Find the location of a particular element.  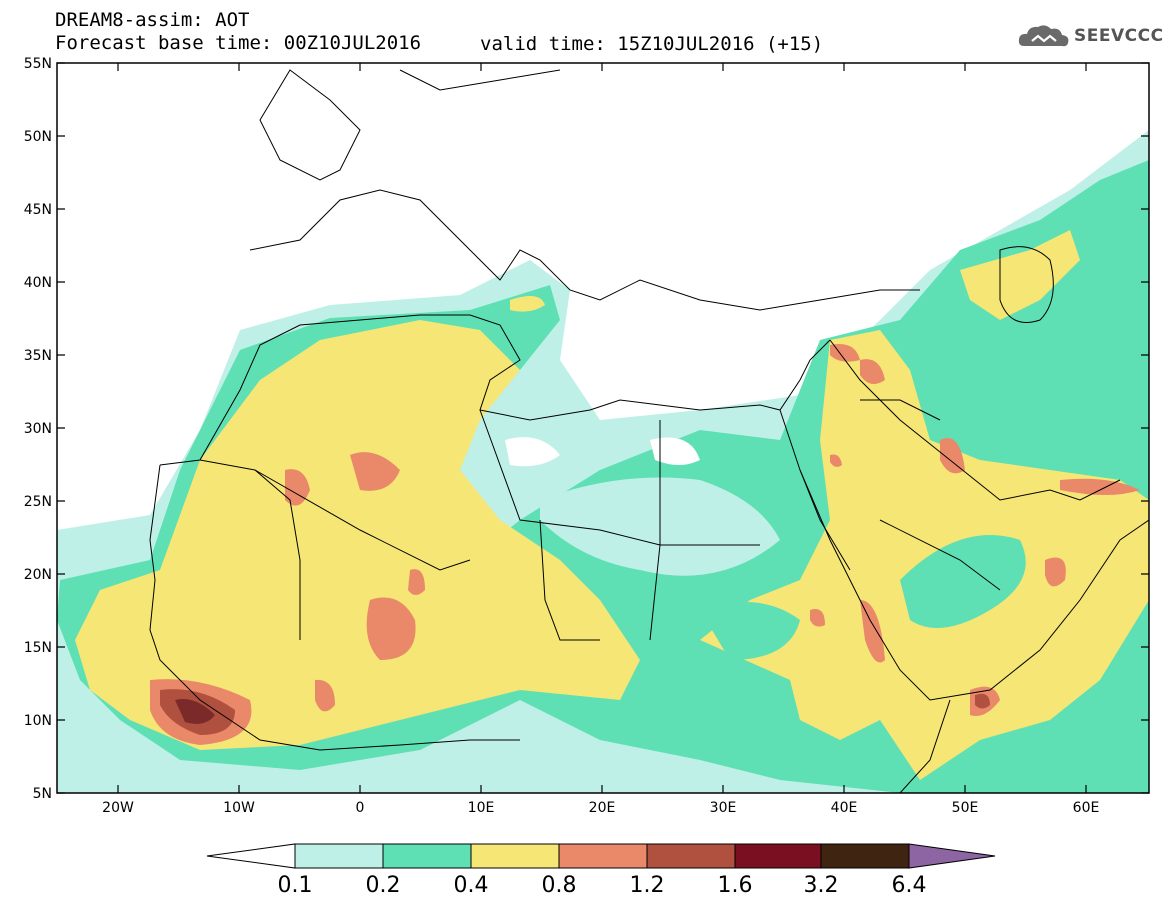

colorbar-label: 0.1 is located at coordinates (295, 885).